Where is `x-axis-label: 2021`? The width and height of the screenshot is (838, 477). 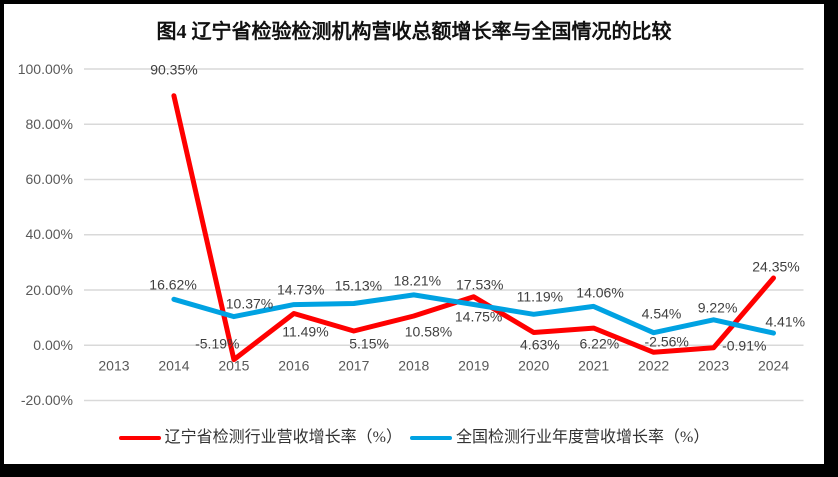 x-axis-label: 2021 is located at coordinates (594, 365).